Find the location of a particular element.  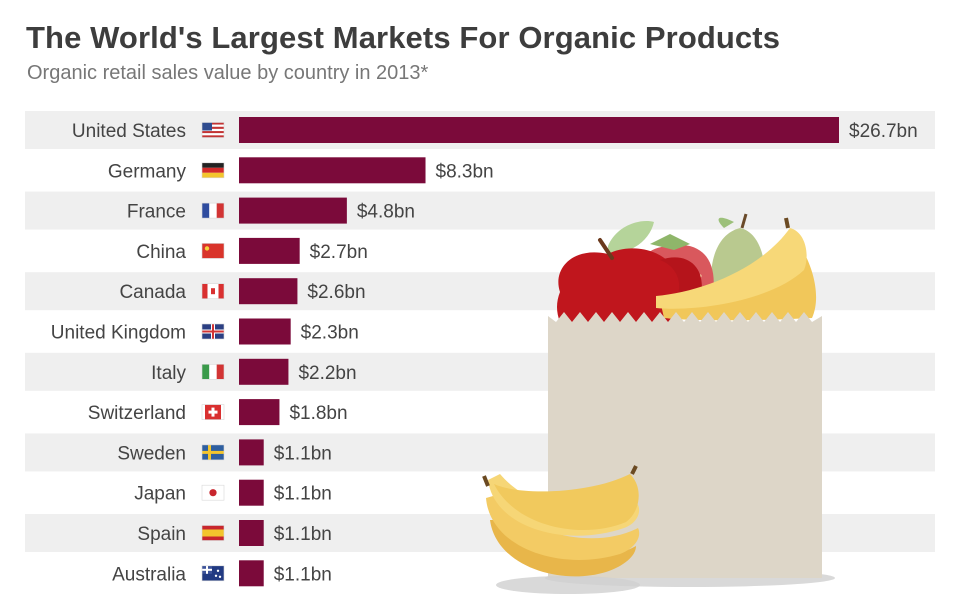

value-label: $2.3bn is located at coordinates (330, 333).